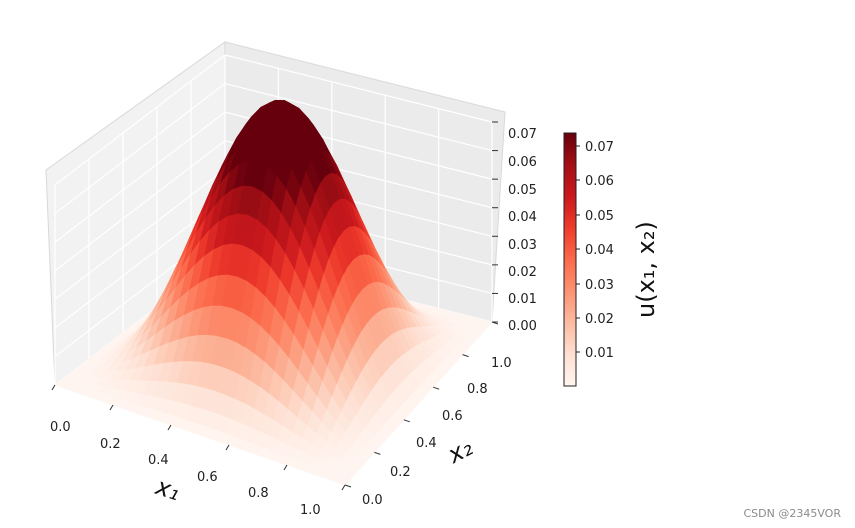  What do you see at coordinates (501, 363) in the screenshot?
I see `x2-tick: 1.0` at bounding box center [501, 363].